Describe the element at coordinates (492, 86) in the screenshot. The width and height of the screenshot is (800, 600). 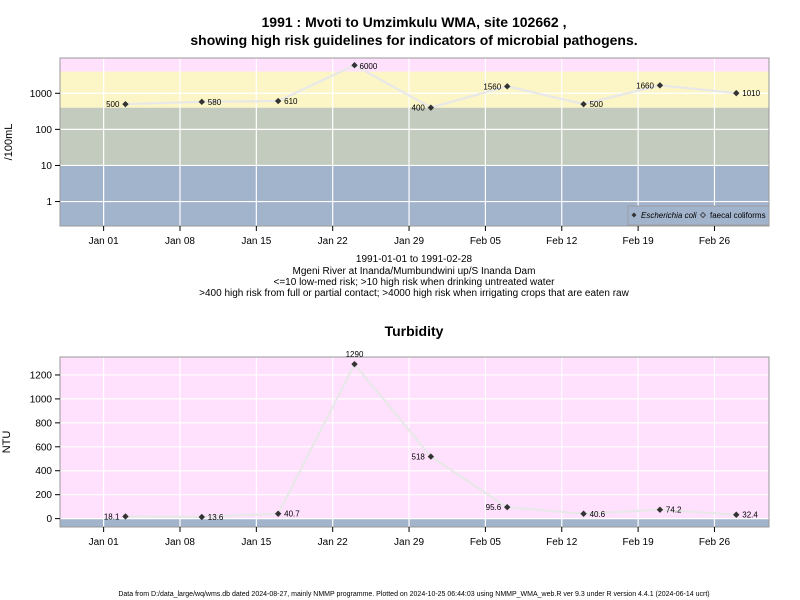
I see `data-label: 1560` at that location.